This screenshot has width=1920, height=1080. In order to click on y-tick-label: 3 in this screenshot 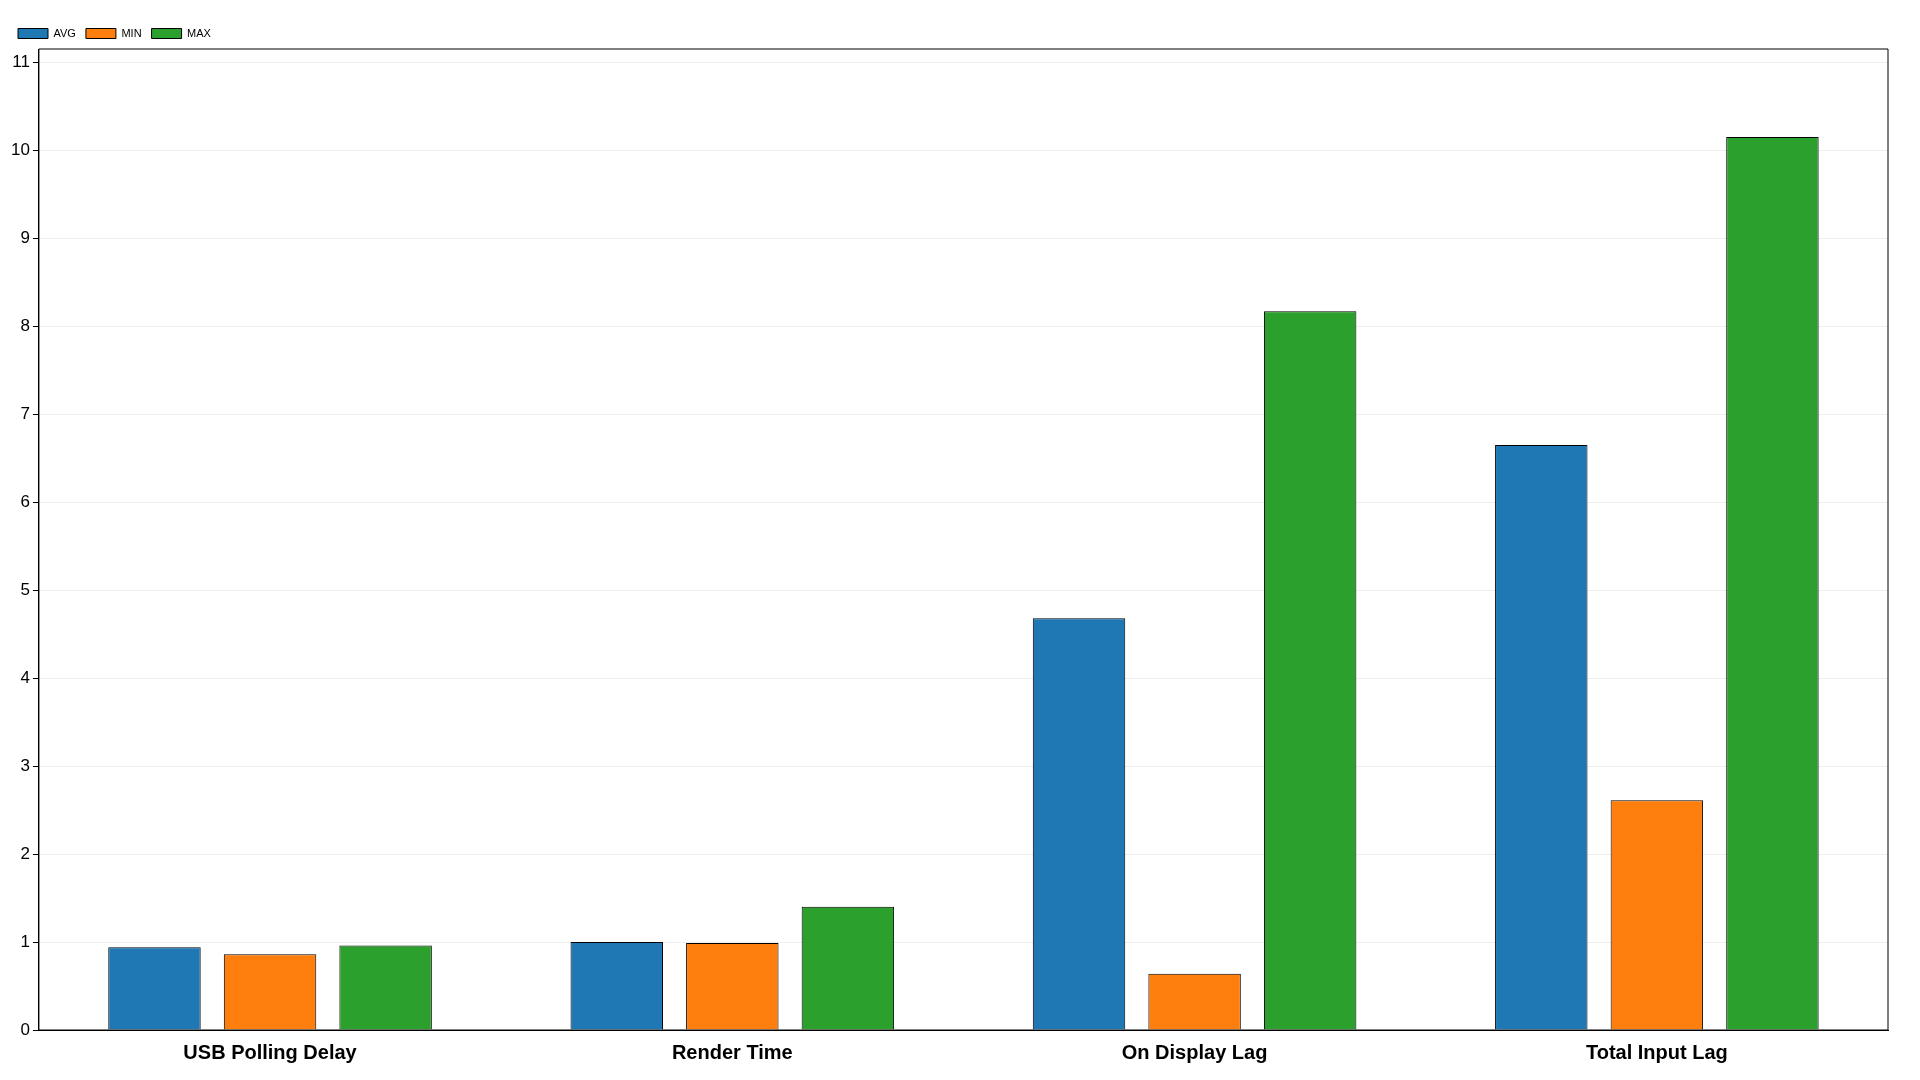, I will do `click(25, 765)`.